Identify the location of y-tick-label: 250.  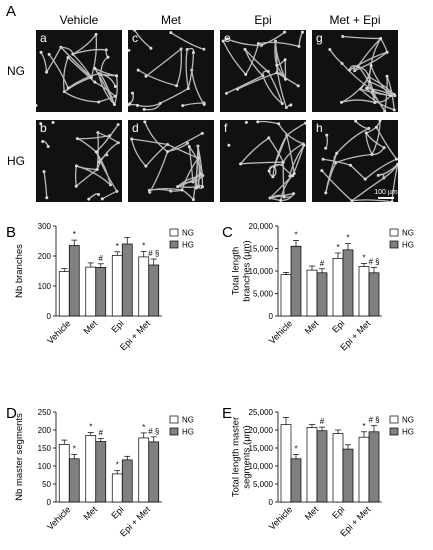
(45, 412).